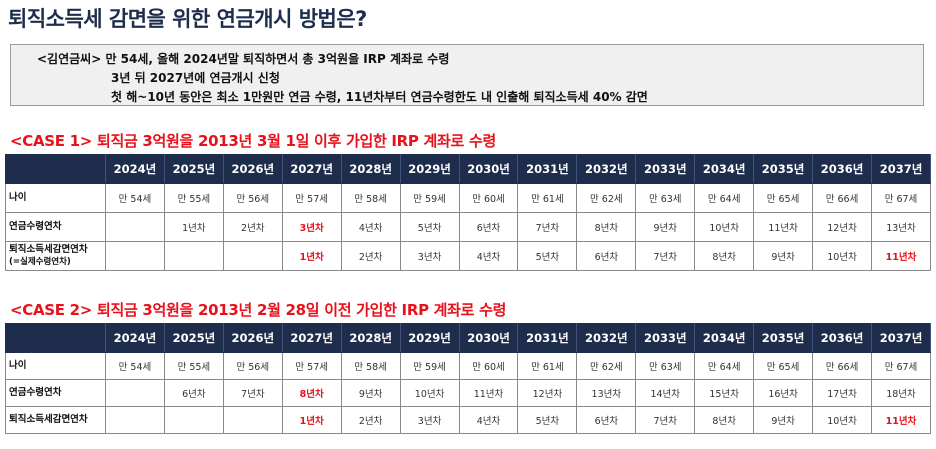 This screenshot has width=936, height=449. Describe the element at coordinates (606, 169) in the screenshot. I see `year-header: 2032년` at that location.